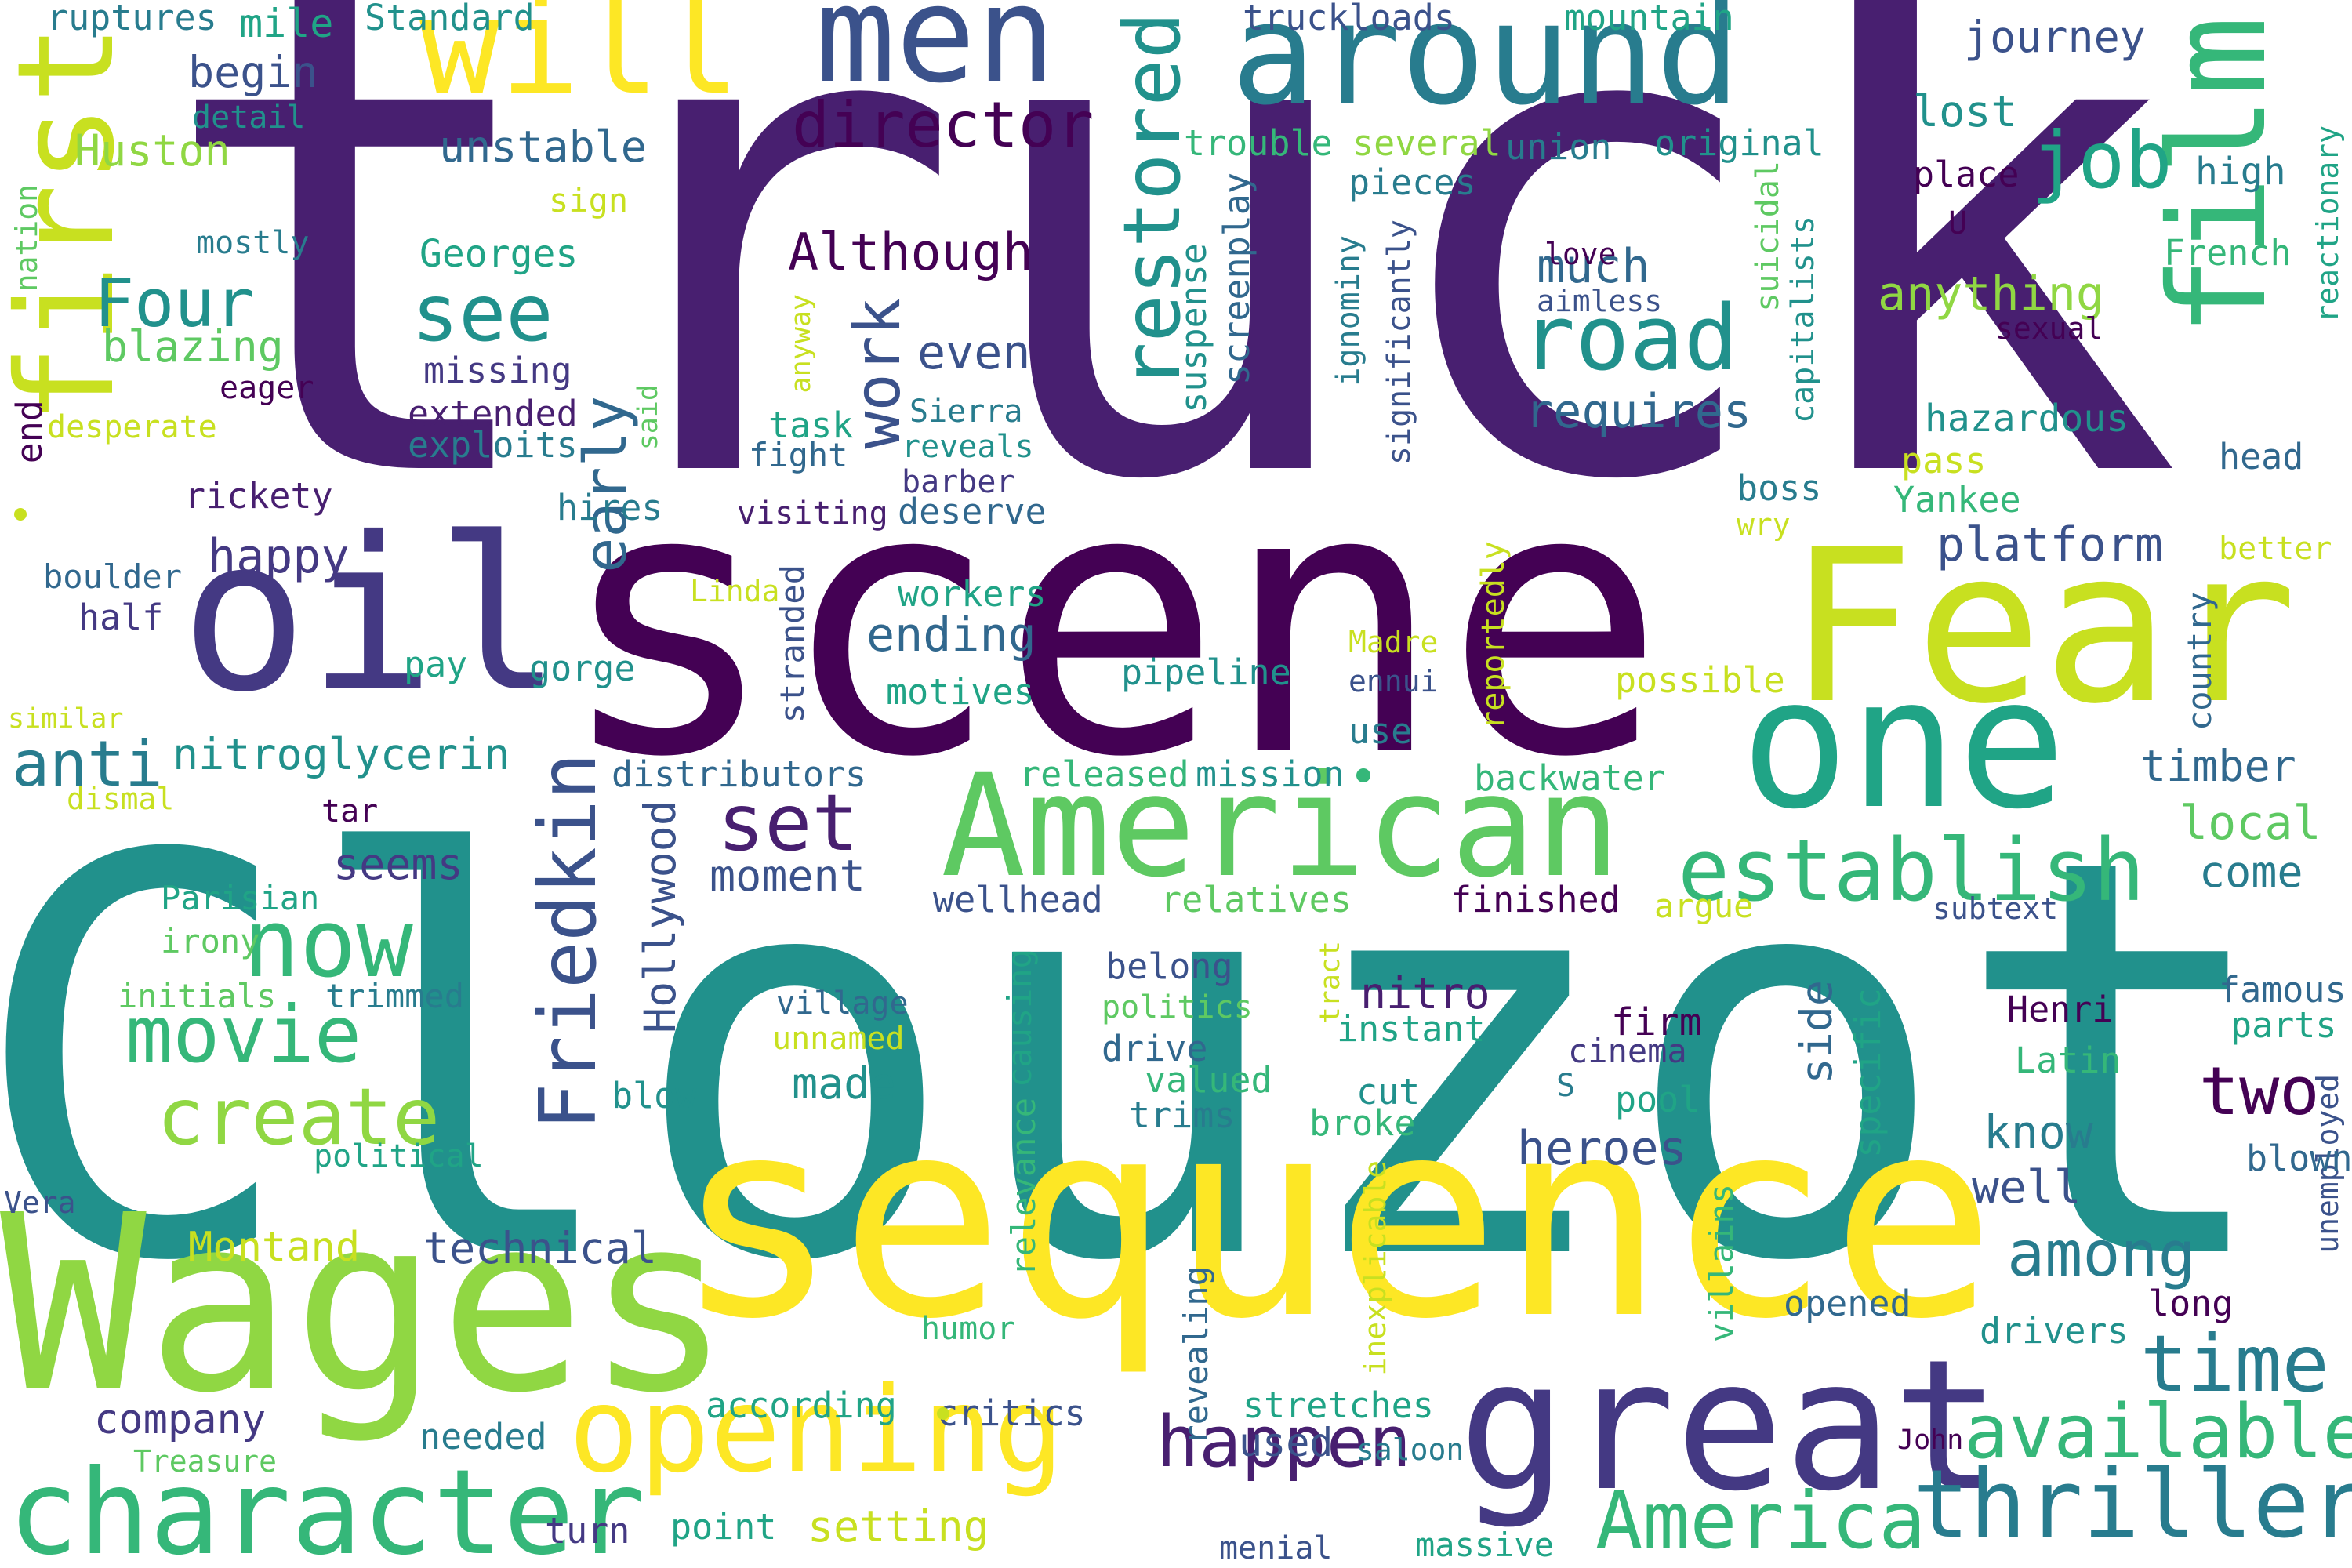 The image size is (2352, 1568). Describe the element at coordinates (1629, 338) in the screenshot. I see `word-road: road` at that location.